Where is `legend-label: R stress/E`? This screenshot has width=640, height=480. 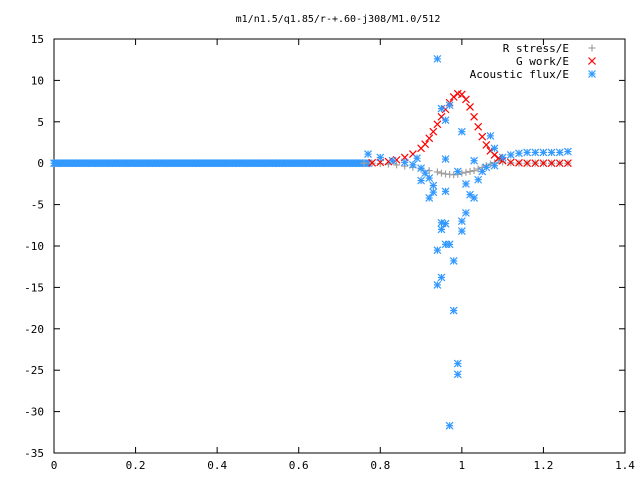 legend-label: R stress/E is located at coordinates (536, 48).